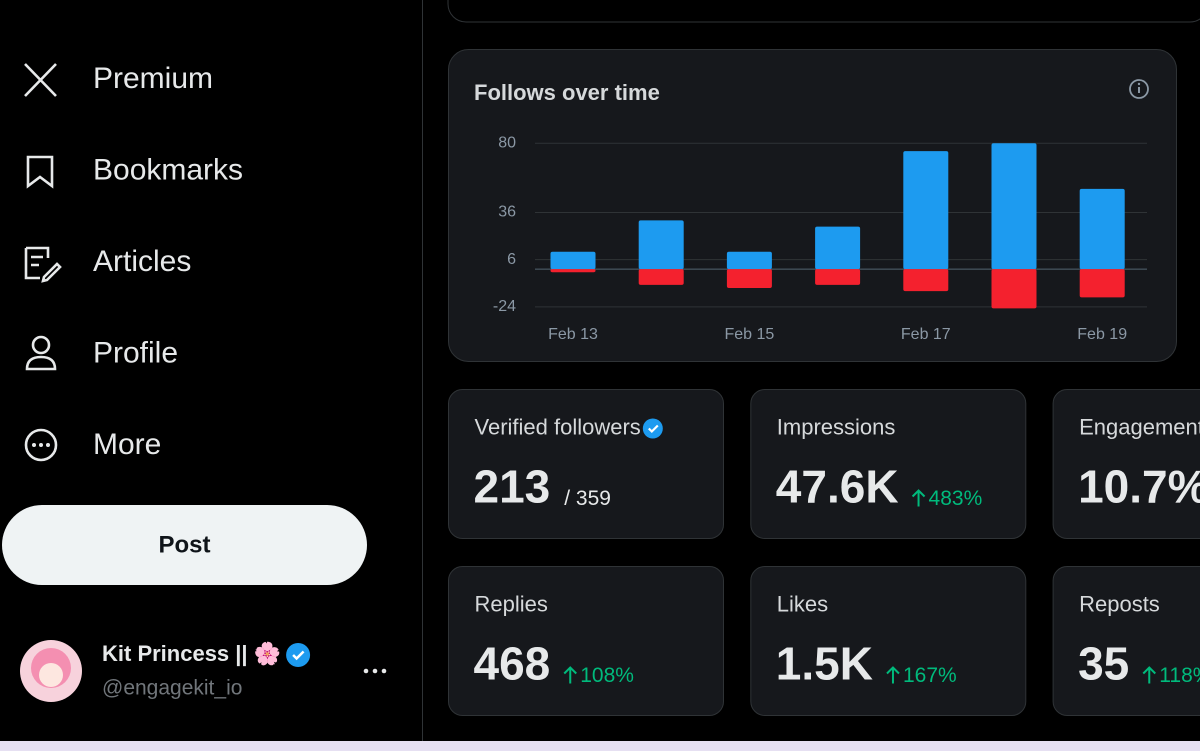  Describe the element at coordinates (1119, 603) in the screenshot. I see `stat-label: Reposts` at that location.